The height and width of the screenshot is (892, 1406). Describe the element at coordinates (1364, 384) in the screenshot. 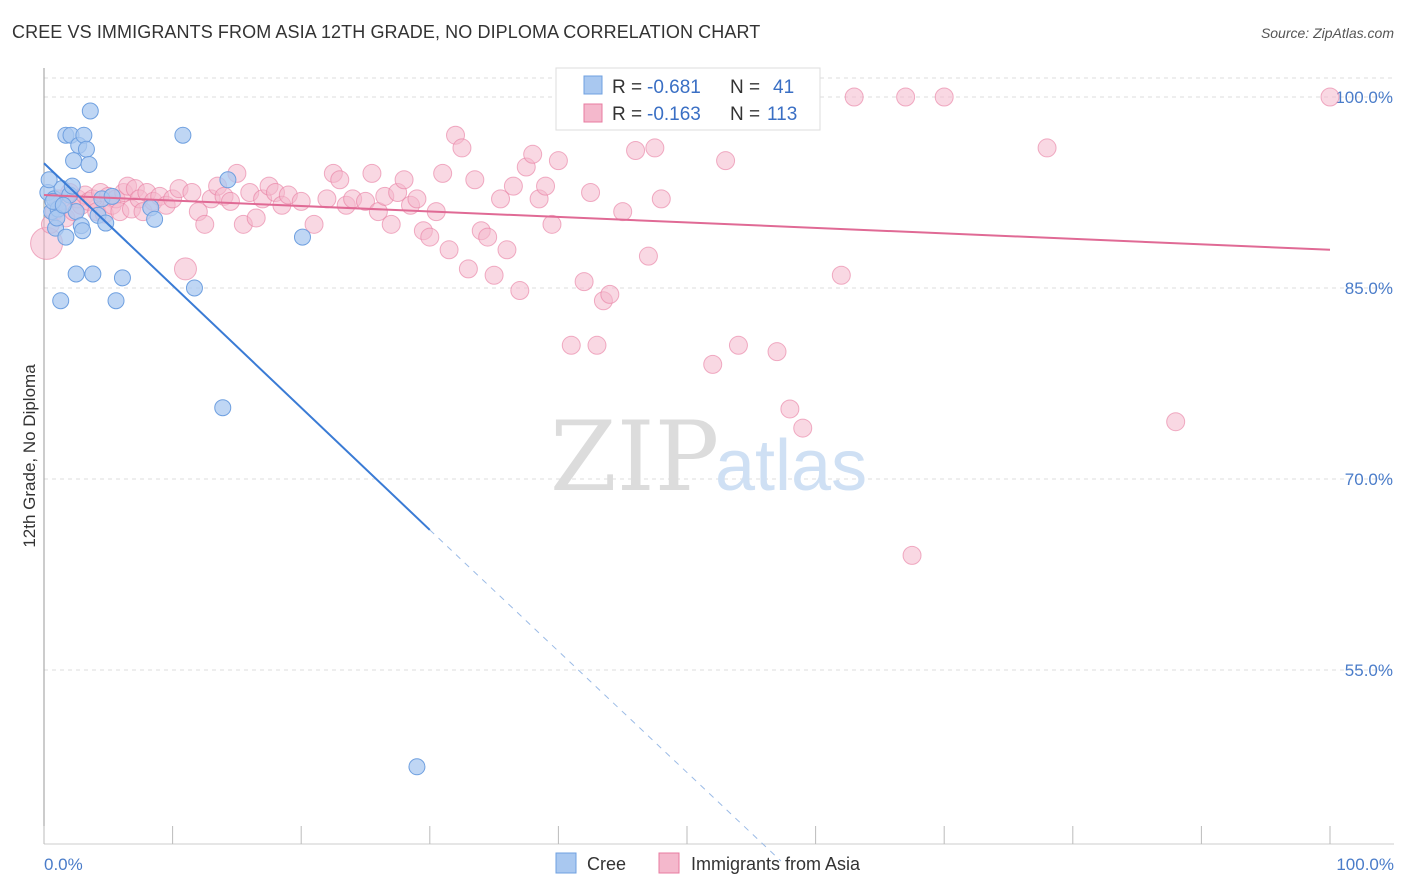

I see `y-tick-labels: 55.0% 70.0% 85.0% 100.0%` at that location.